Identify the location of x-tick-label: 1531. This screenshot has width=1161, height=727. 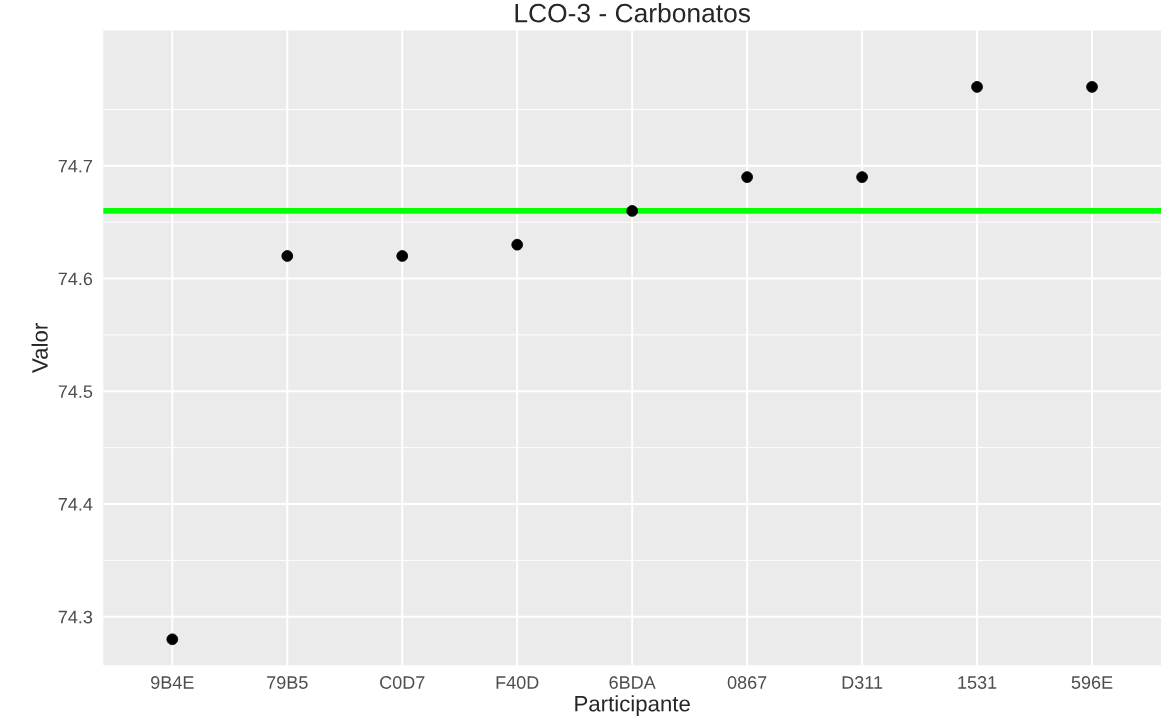
(977, 682).